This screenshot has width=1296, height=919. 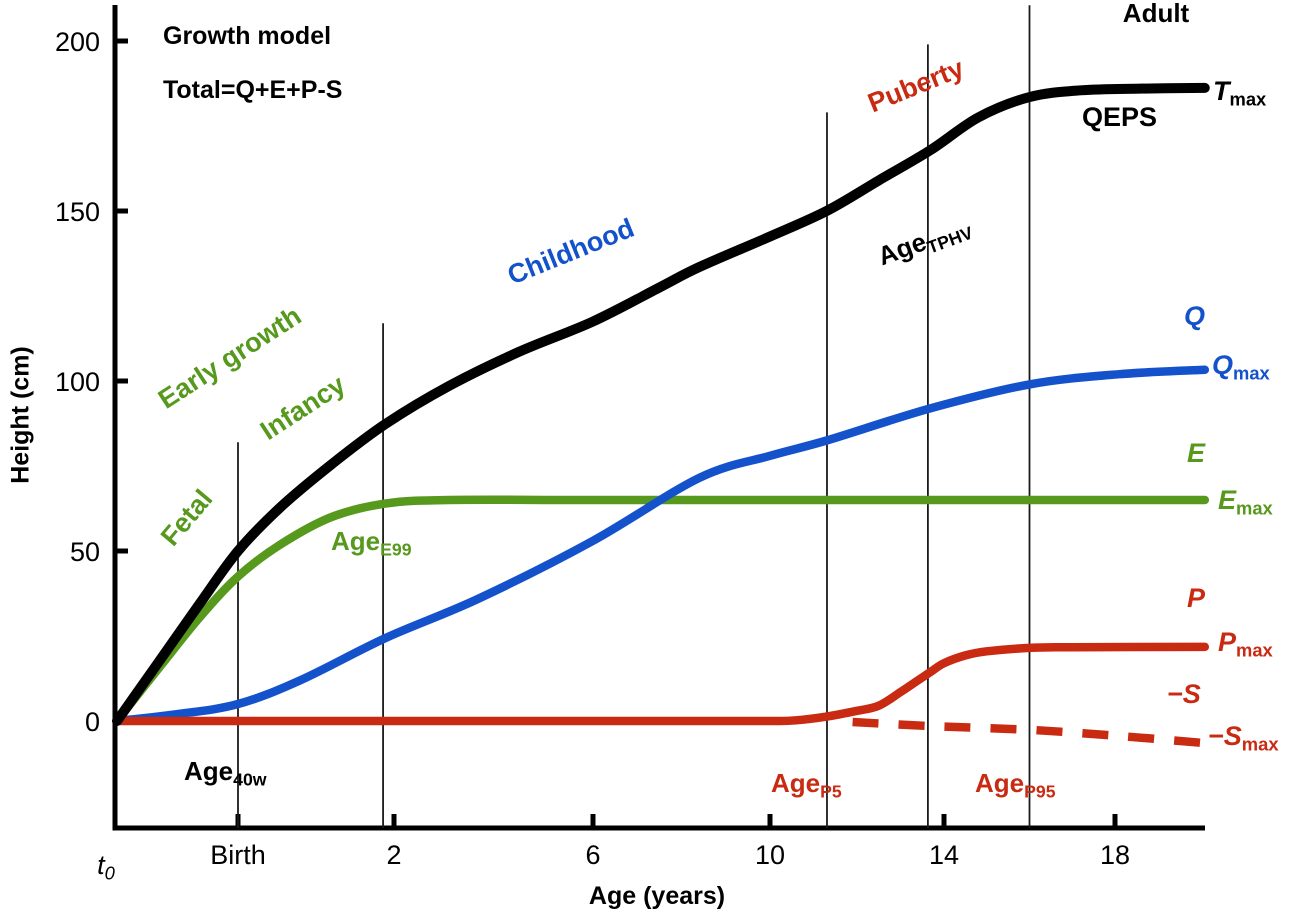 I want to click on ageE99-main: Age, so click(x=356, y=541).